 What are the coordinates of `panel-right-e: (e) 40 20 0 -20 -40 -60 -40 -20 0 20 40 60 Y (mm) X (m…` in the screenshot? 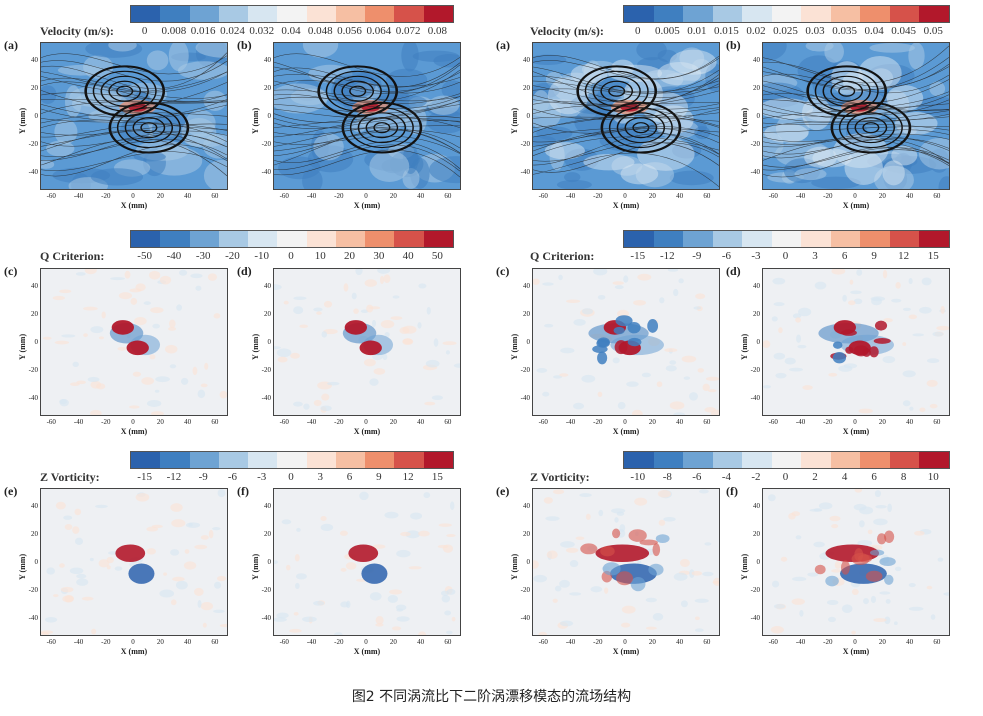 It's located at (608, 570).